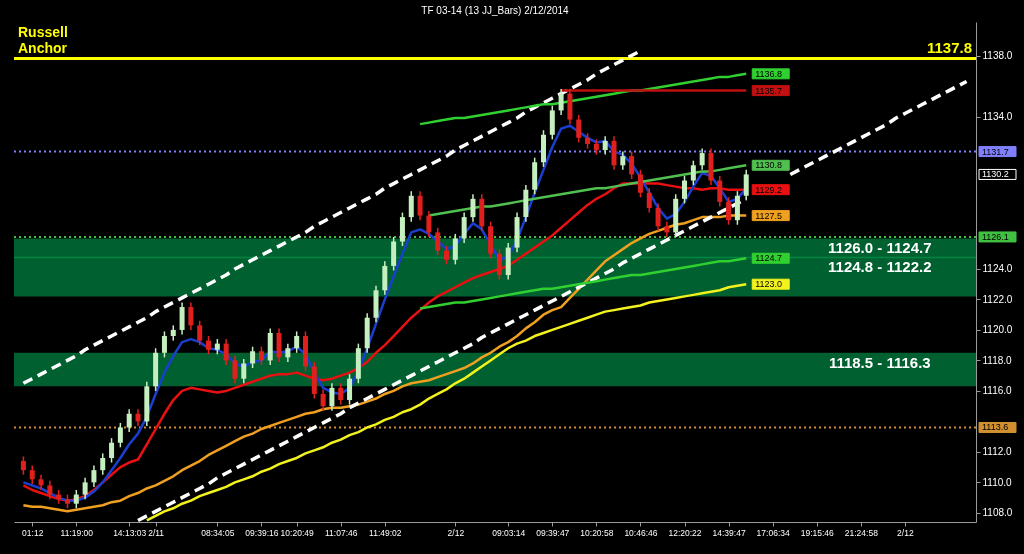 Image resolution: width=1024 pixels, height=554 pixels. I want to click on x-tick-label: 12:20:22, so click(685, 532).